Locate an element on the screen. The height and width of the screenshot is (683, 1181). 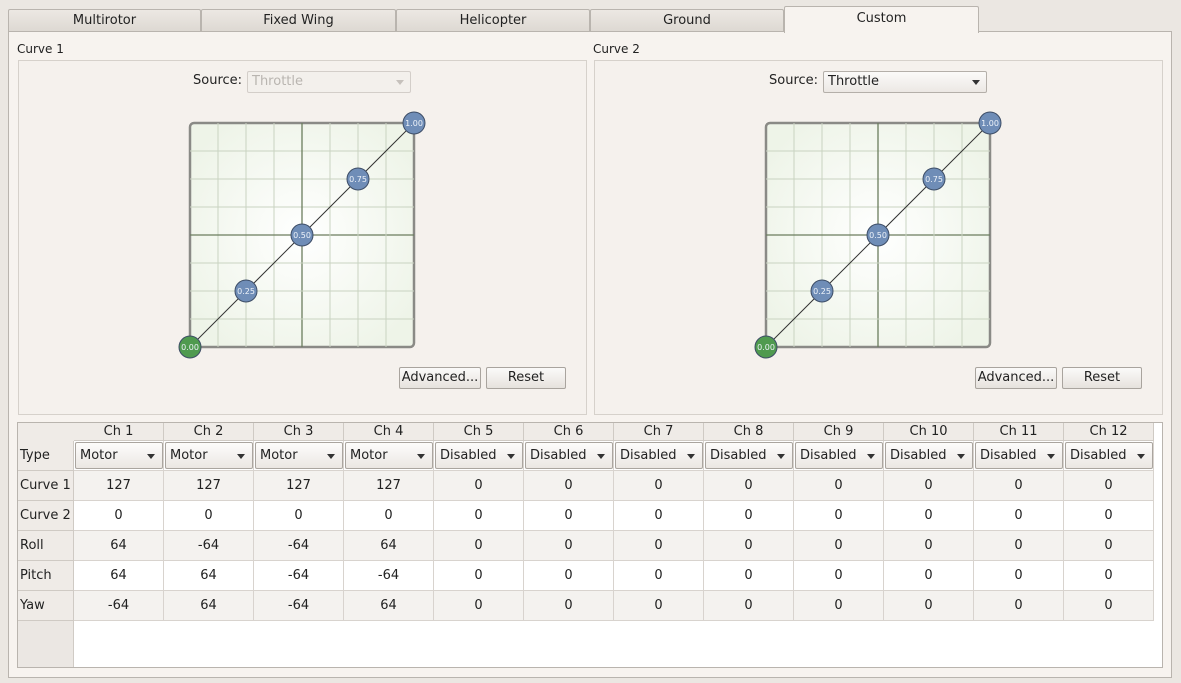
curve2-graph: 0.00 0.25 0.50 0.75 1.00 is located at coordinates (878, 235).